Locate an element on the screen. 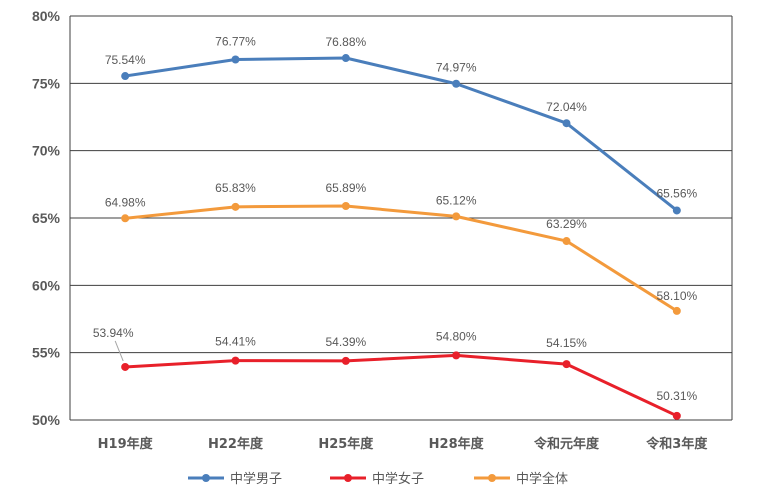 The image size is (768, 502). x-tick-label: H25年度 is located at coordinates (346, 444).